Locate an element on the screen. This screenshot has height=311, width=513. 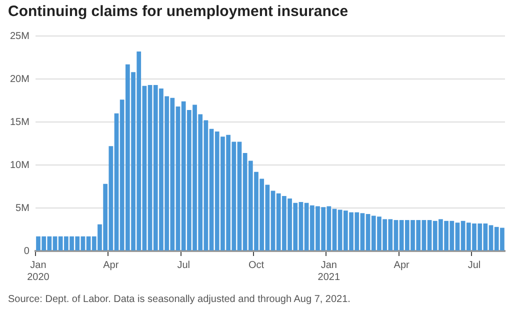
y-tick-label: 20M is located at coordinates (20, 79).